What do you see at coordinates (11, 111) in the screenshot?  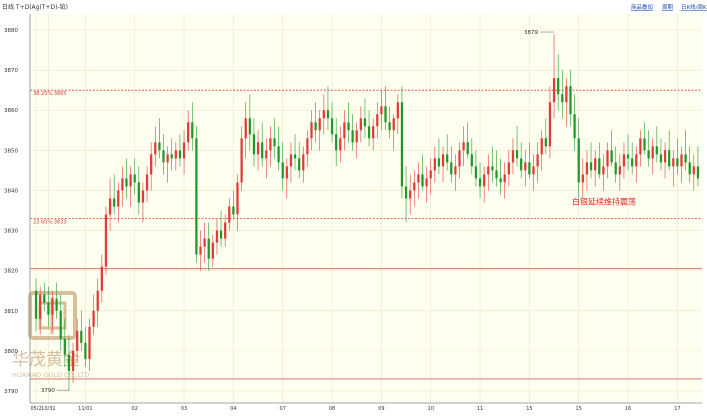 I see `y-tick-label: 3860` at bounding box center [11, 111].